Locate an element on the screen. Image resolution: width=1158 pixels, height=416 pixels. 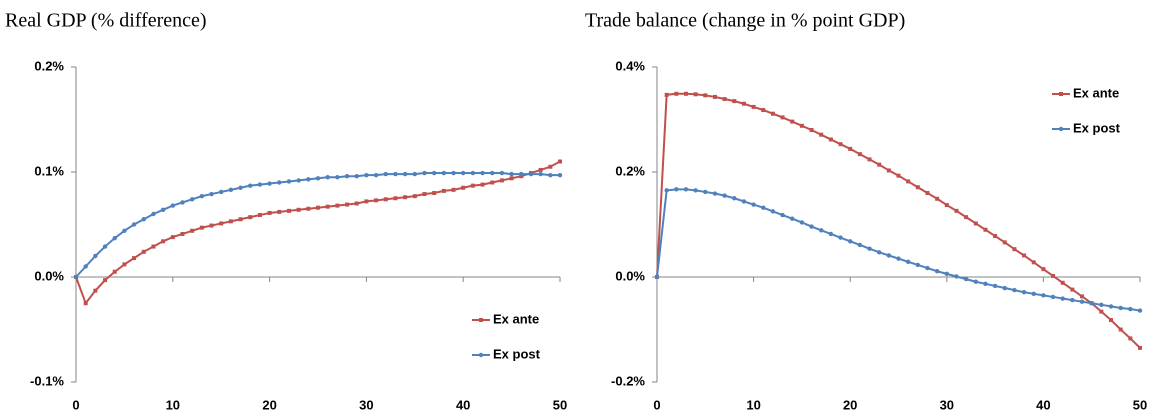
y-tick-label: 0.4% is located at coordinates (630, 65).